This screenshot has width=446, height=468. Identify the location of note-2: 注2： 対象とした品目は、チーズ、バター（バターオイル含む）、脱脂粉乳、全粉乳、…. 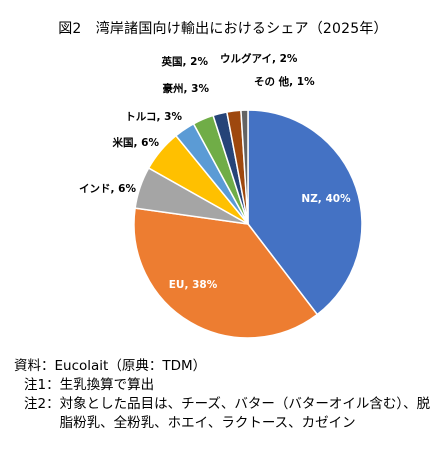
(224, 414).